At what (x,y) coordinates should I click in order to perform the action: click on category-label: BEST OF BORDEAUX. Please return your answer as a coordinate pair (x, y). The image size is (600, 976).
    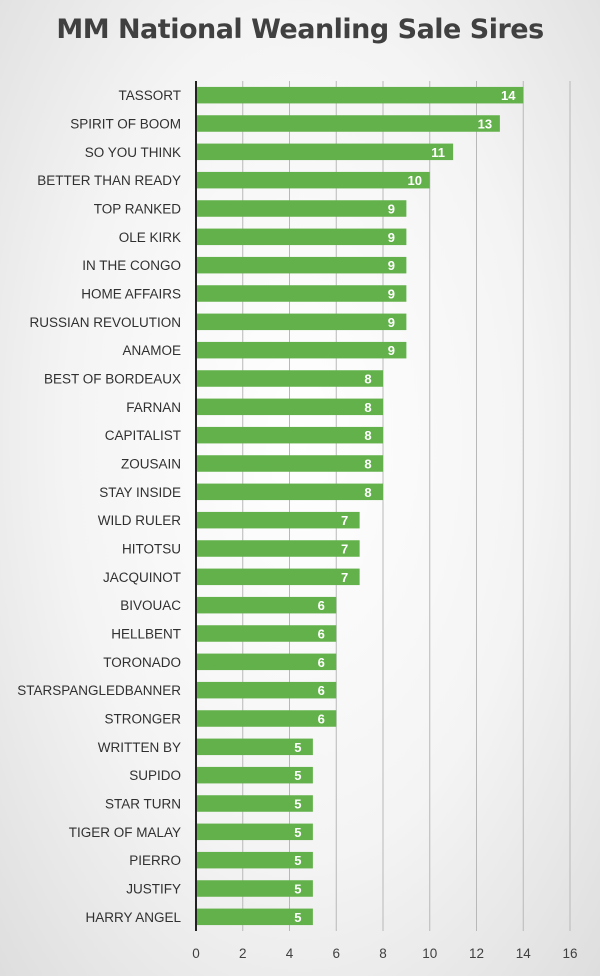
    Looking at the image, I should click on (112, 379).